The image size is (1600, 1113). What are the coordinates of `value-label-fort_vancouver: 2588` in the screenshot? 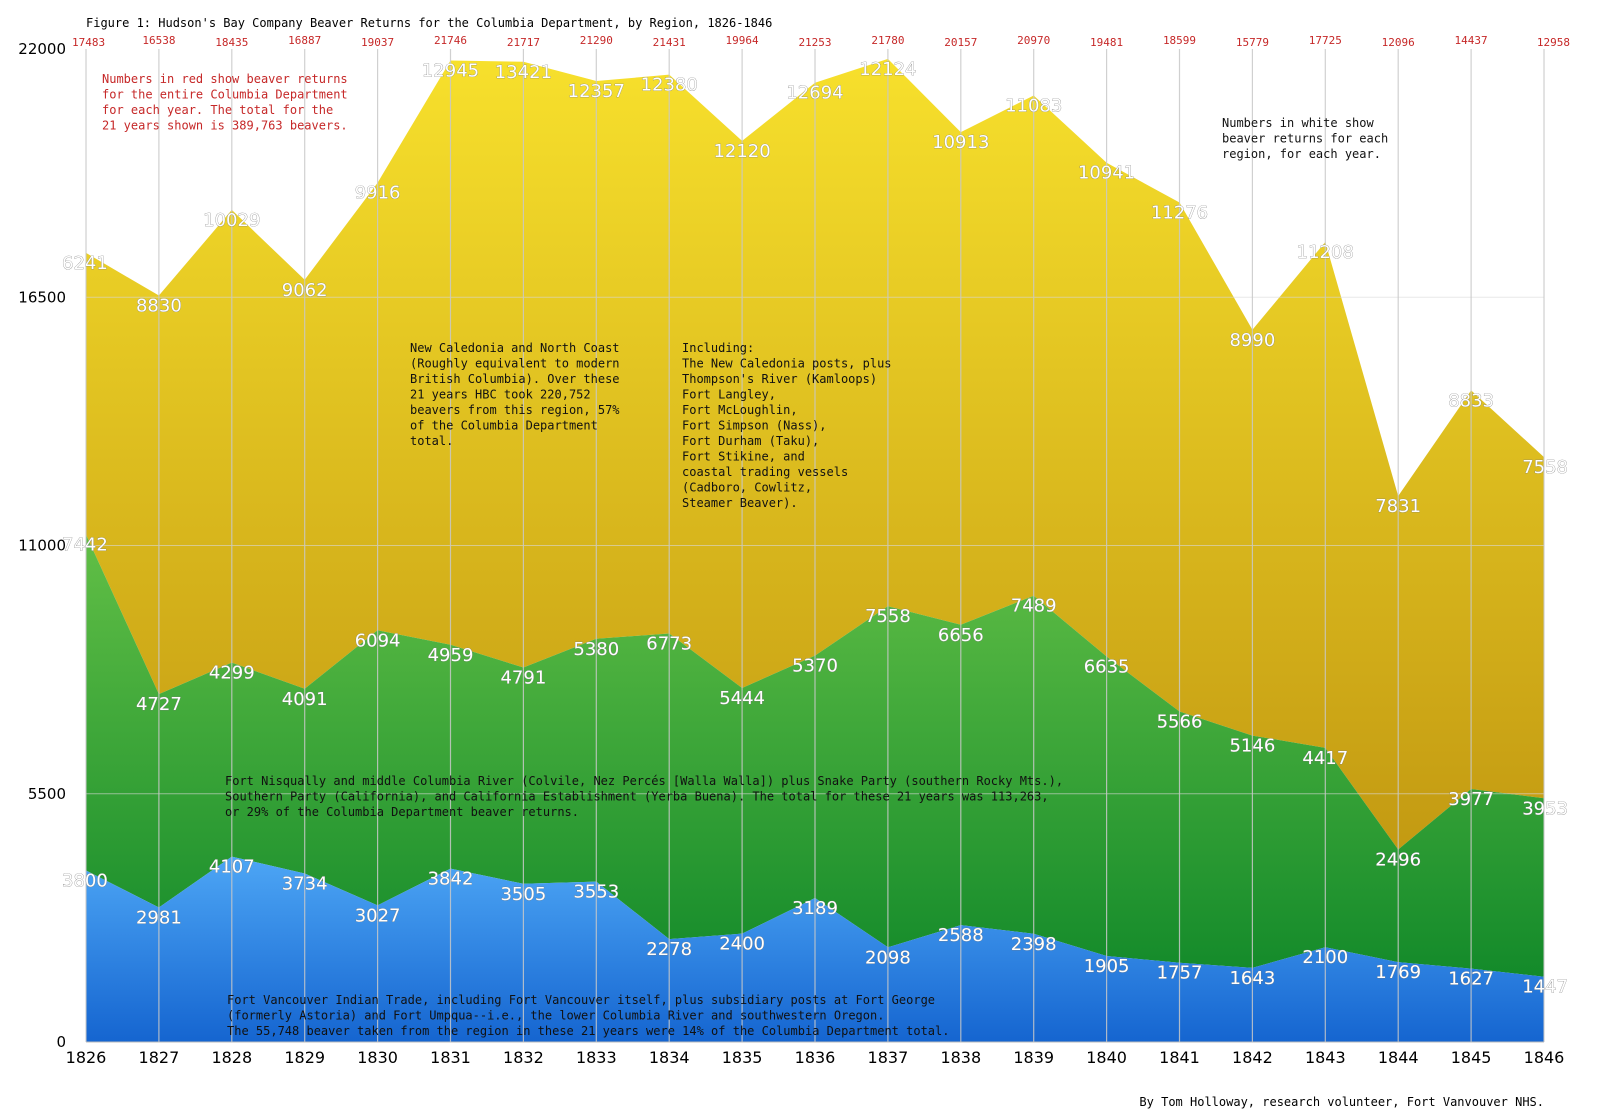 It's located at (961, 935).